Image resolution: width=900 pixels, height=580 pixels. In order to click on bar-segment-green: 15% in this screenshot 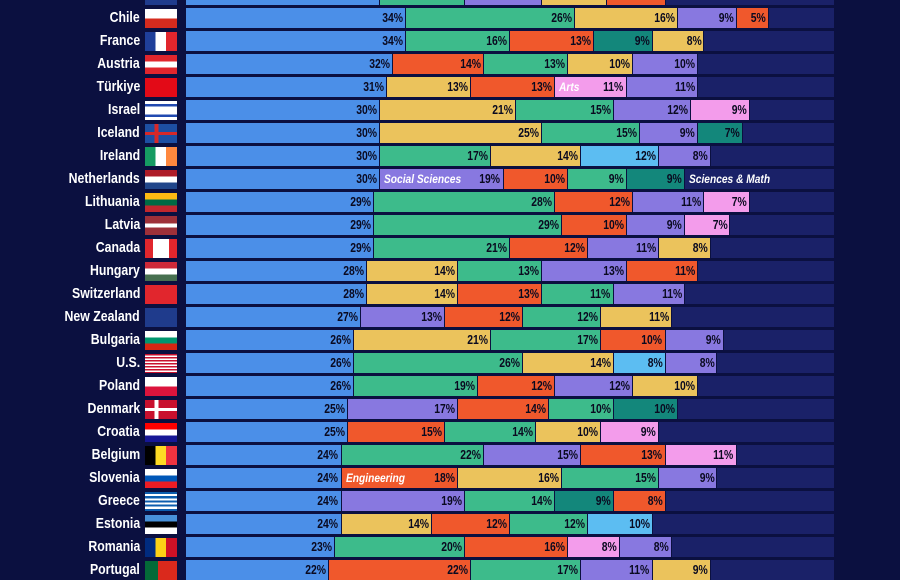, I will do `click(565, 110)`.